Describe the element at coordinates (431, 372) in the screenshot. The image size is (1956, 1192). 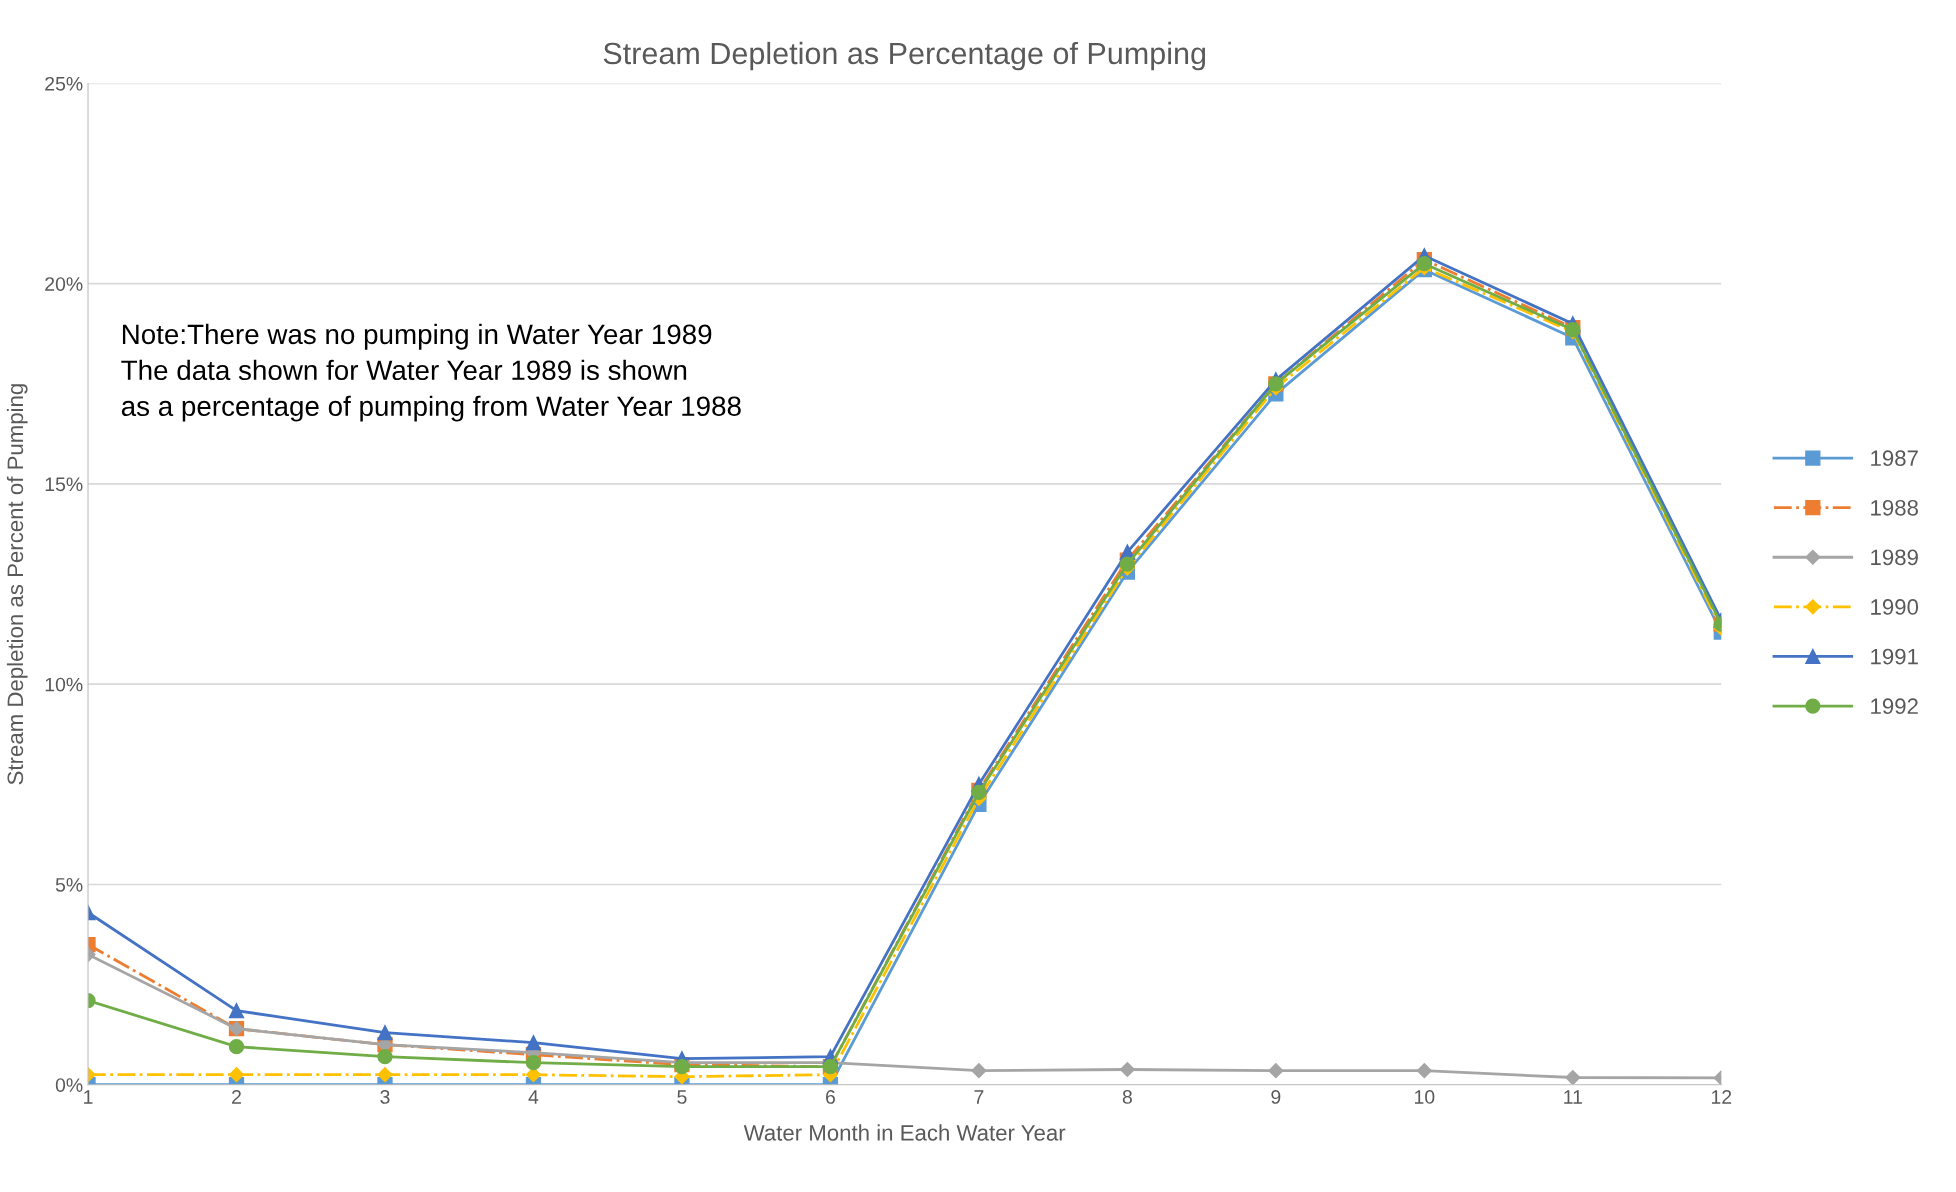
I see `annotation: Note:There was no pumping in Water Year 1989 The data shown for Water Year 1989 is shown as a percentage of pumping from Water Year 1988` at that location.